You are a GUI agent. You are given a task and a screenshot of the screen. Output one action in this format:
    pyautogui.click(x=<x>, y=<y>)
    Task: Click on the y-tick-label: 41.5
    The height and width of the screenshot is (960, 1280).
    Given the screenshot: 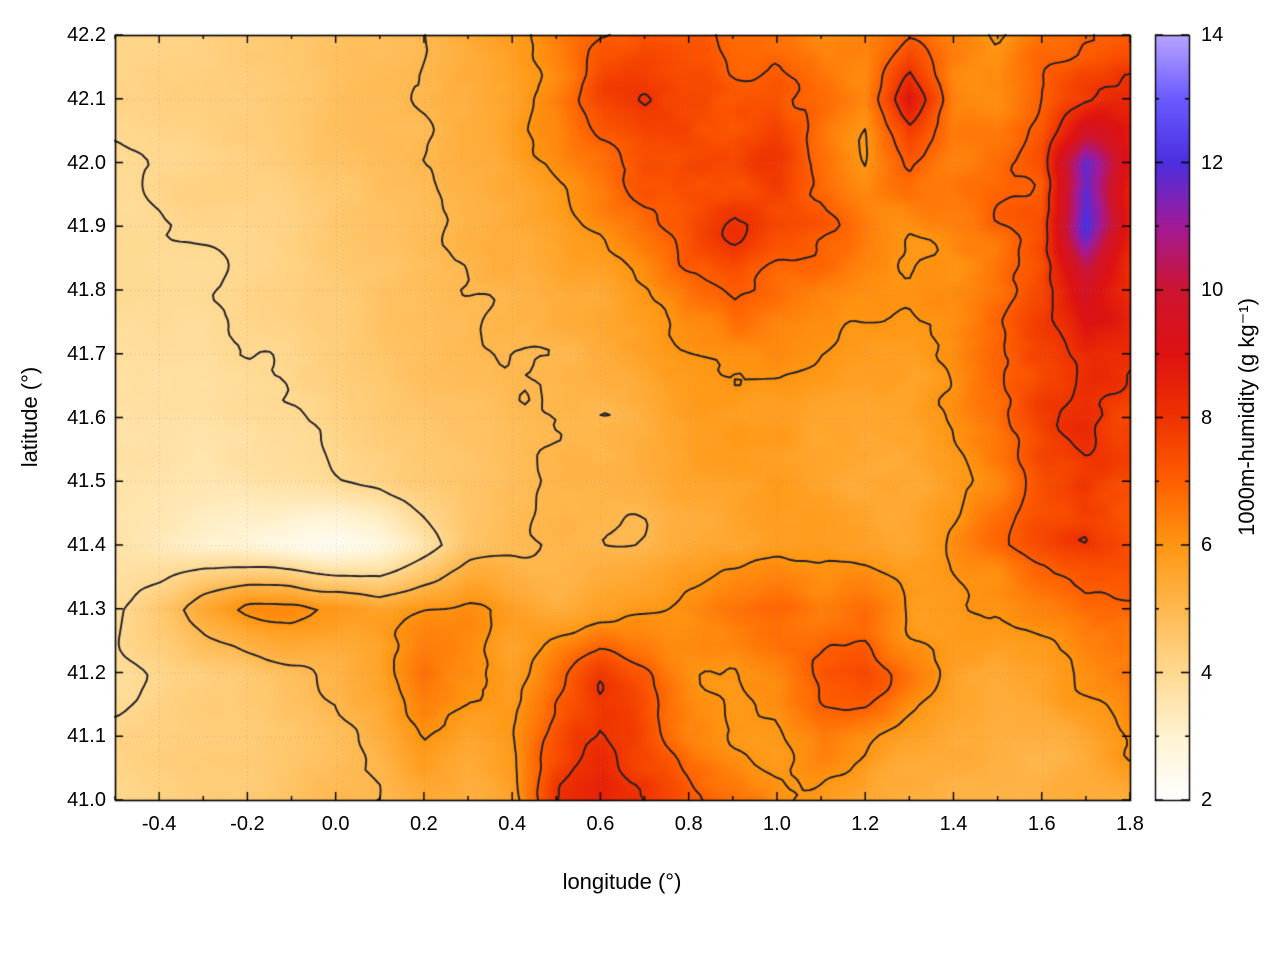 What is the action you would take?
    pyautogui.click(x=86, y=481)
    